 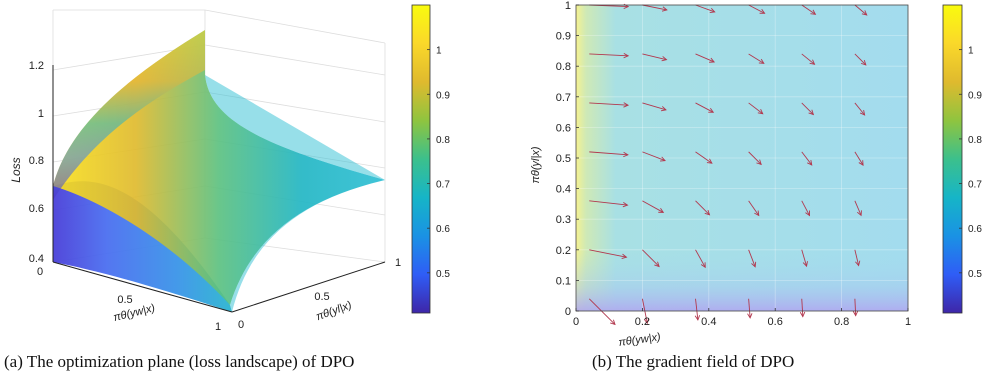 I want to click on x-axis-label: πθ(yw|x), so click(x=640, y=340).